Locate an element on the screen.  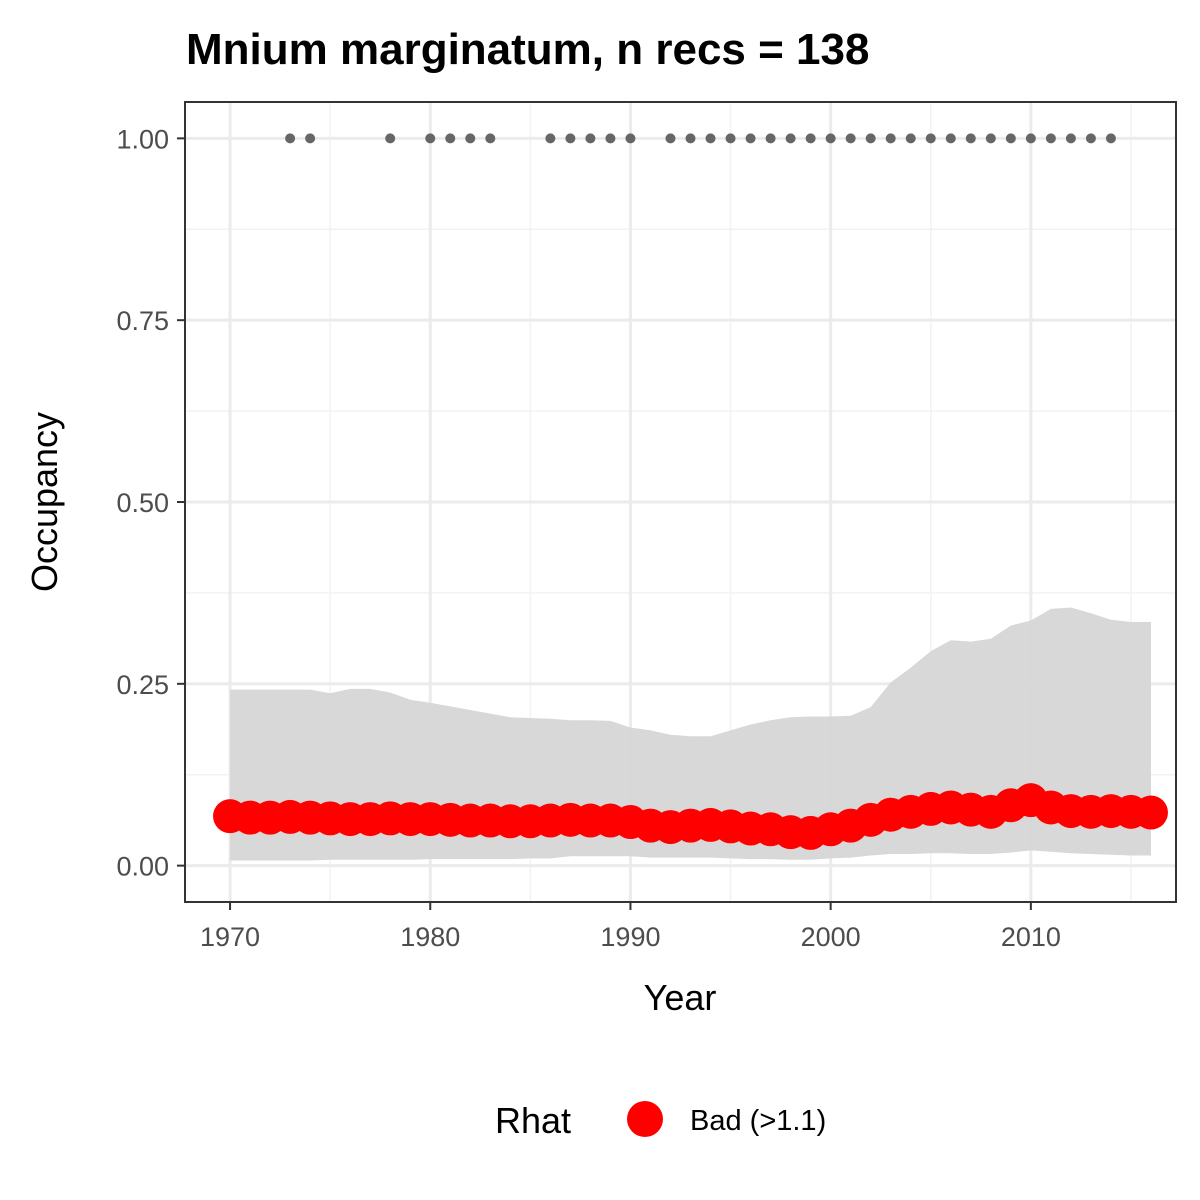
x-tick-label: 1970 is located at coordinates (230, 937).